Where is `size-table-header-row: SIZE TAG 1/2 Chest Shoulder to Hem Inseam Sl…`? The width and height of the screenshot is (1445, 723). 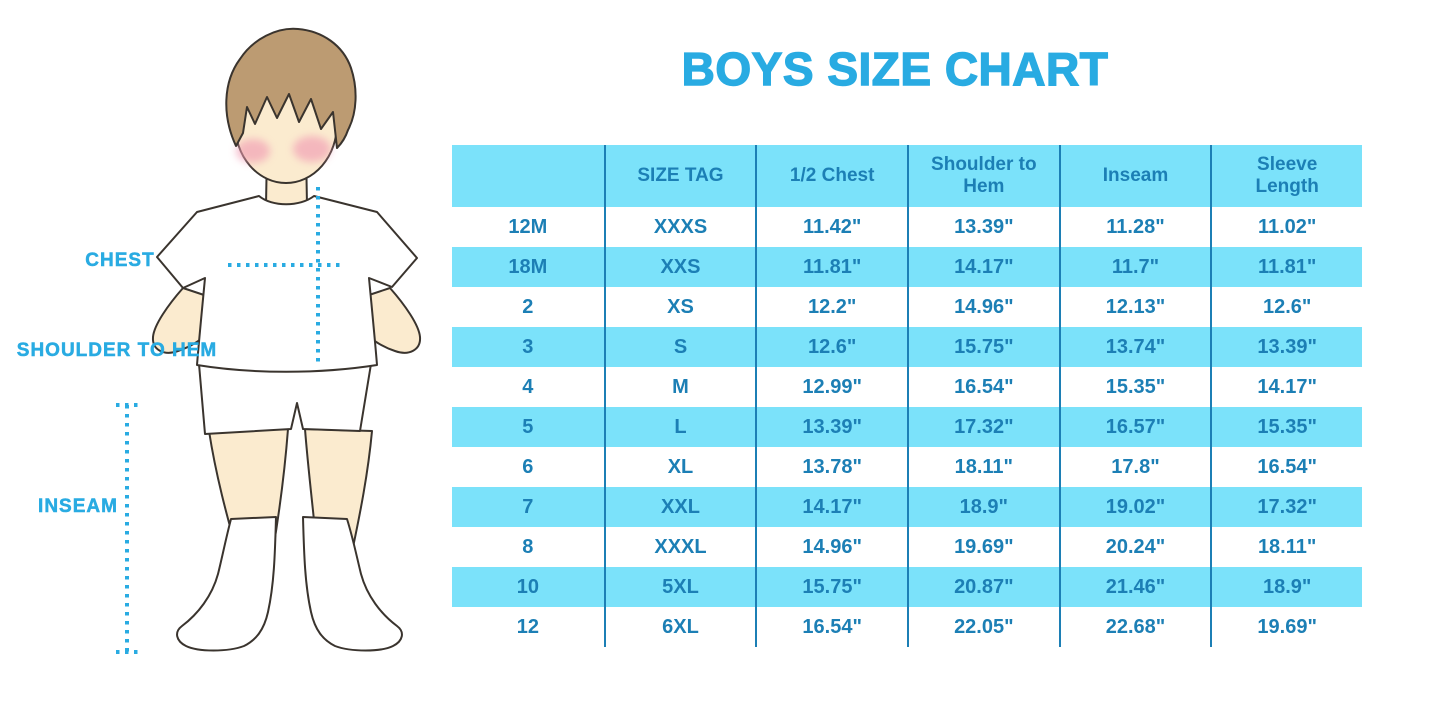
size-table-header-row: SIZE TAG 1/2 Chest Shoulder to Hem Inseam Sl… is located at coordinates (907, 176).